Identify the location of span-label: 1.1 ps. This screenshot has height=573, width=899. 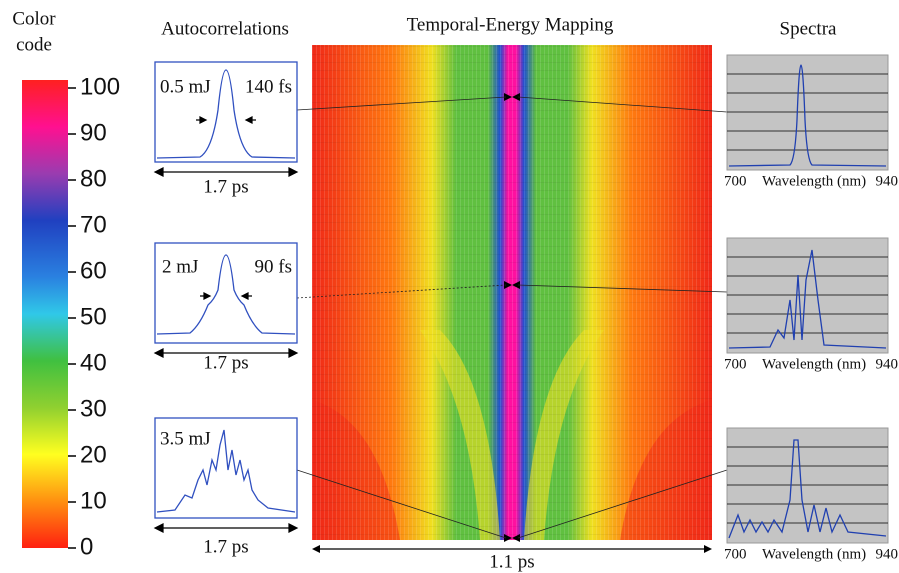
(511, 561).